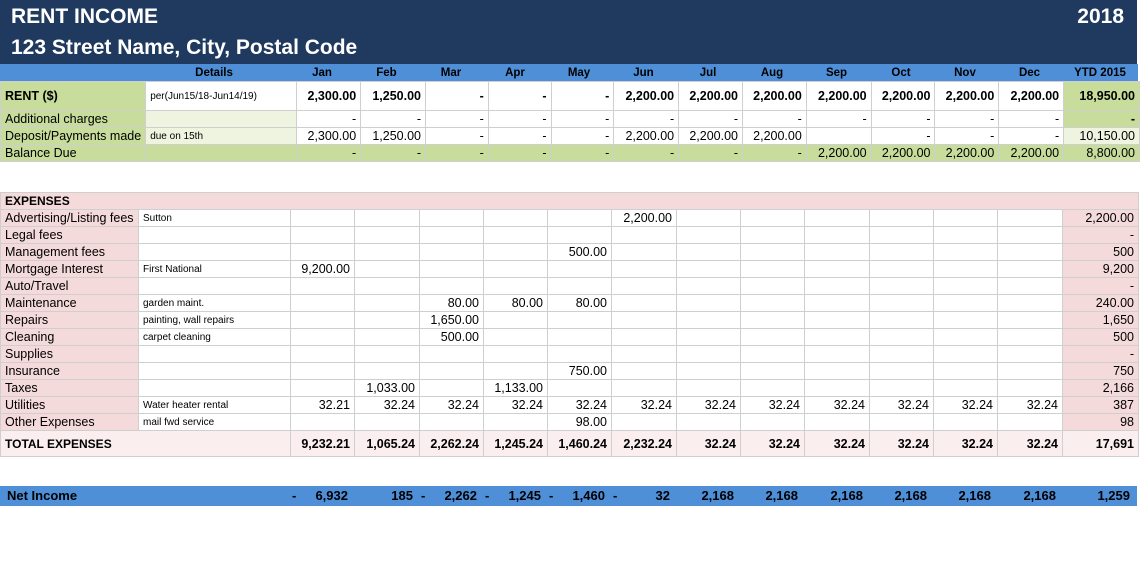 The width and height of the screenshot is (1140, 562). What do you see at coordinates (69, 72) in the screenshot?
I see `header-label-blank` at bounding box center [69, 72].